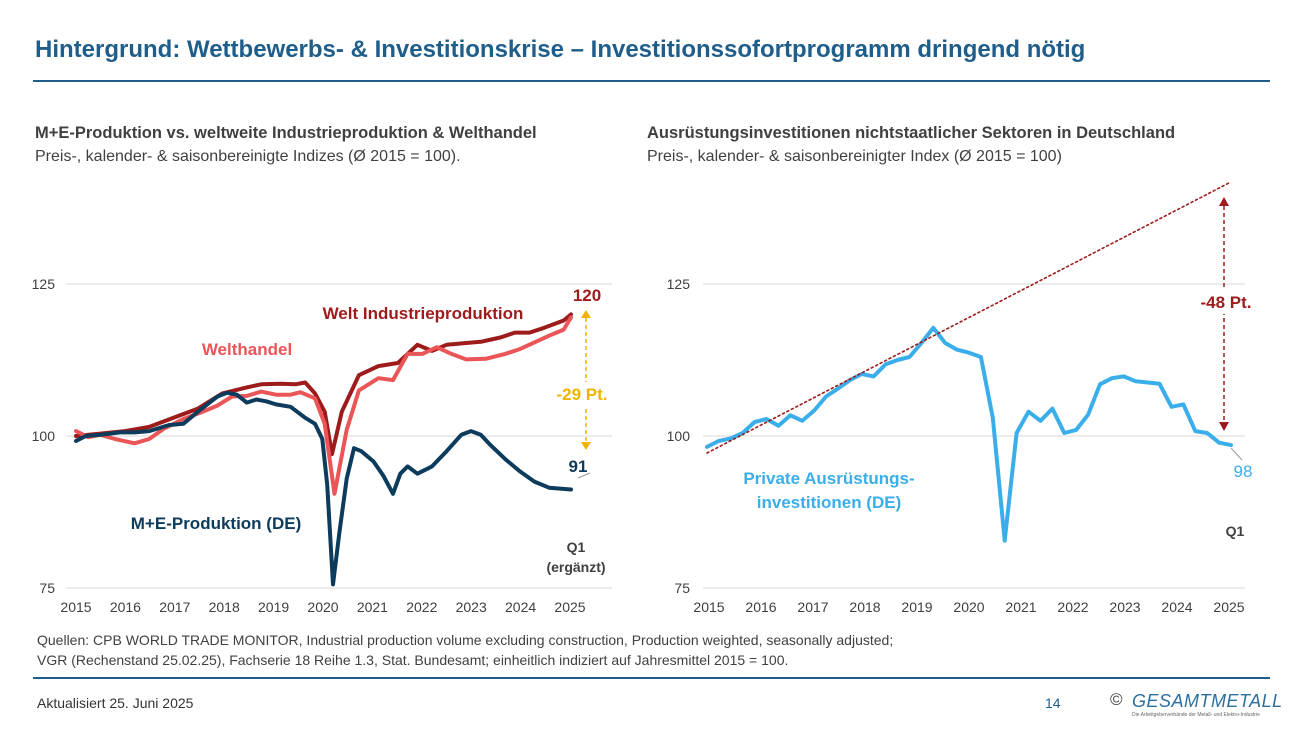 The width and height of the screenshot is (1300, 731). What do you see at coordinates (576, 547) in the screenshot?
I see `q1-label-left: Q1` at bounding box center [576, 547].